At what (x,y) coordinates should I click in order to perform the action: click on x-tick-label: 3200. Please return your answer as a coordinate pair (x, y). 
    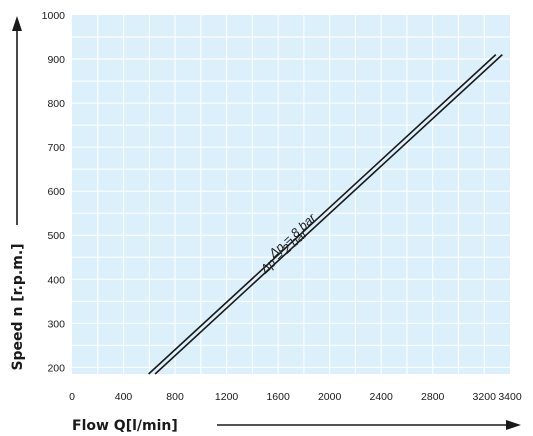
    Looking at the image, I should click on (485, 397).